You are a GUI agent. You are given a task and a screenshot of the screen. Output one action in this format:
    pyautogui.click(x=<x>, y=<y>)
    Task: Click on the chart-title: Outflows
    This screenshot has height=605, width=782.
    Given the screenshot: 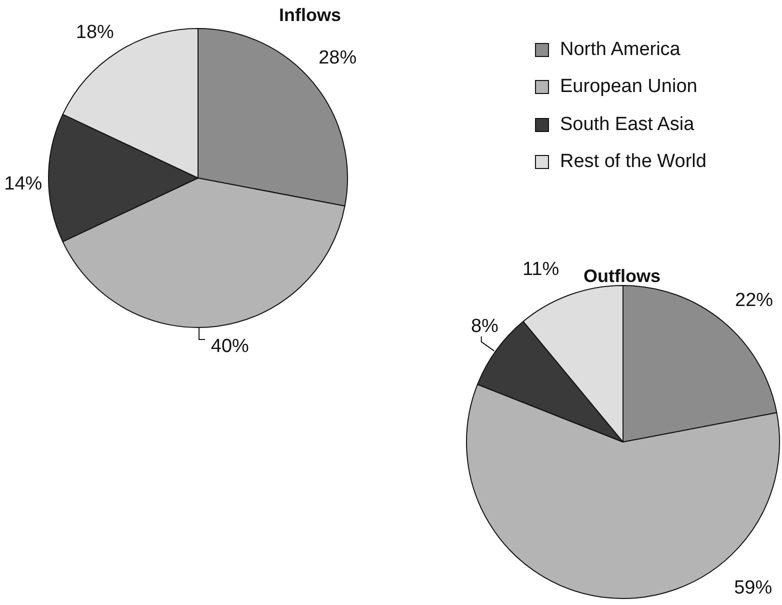 What is the action you would take?
    pyautogui.click(x=622, y=276)
    